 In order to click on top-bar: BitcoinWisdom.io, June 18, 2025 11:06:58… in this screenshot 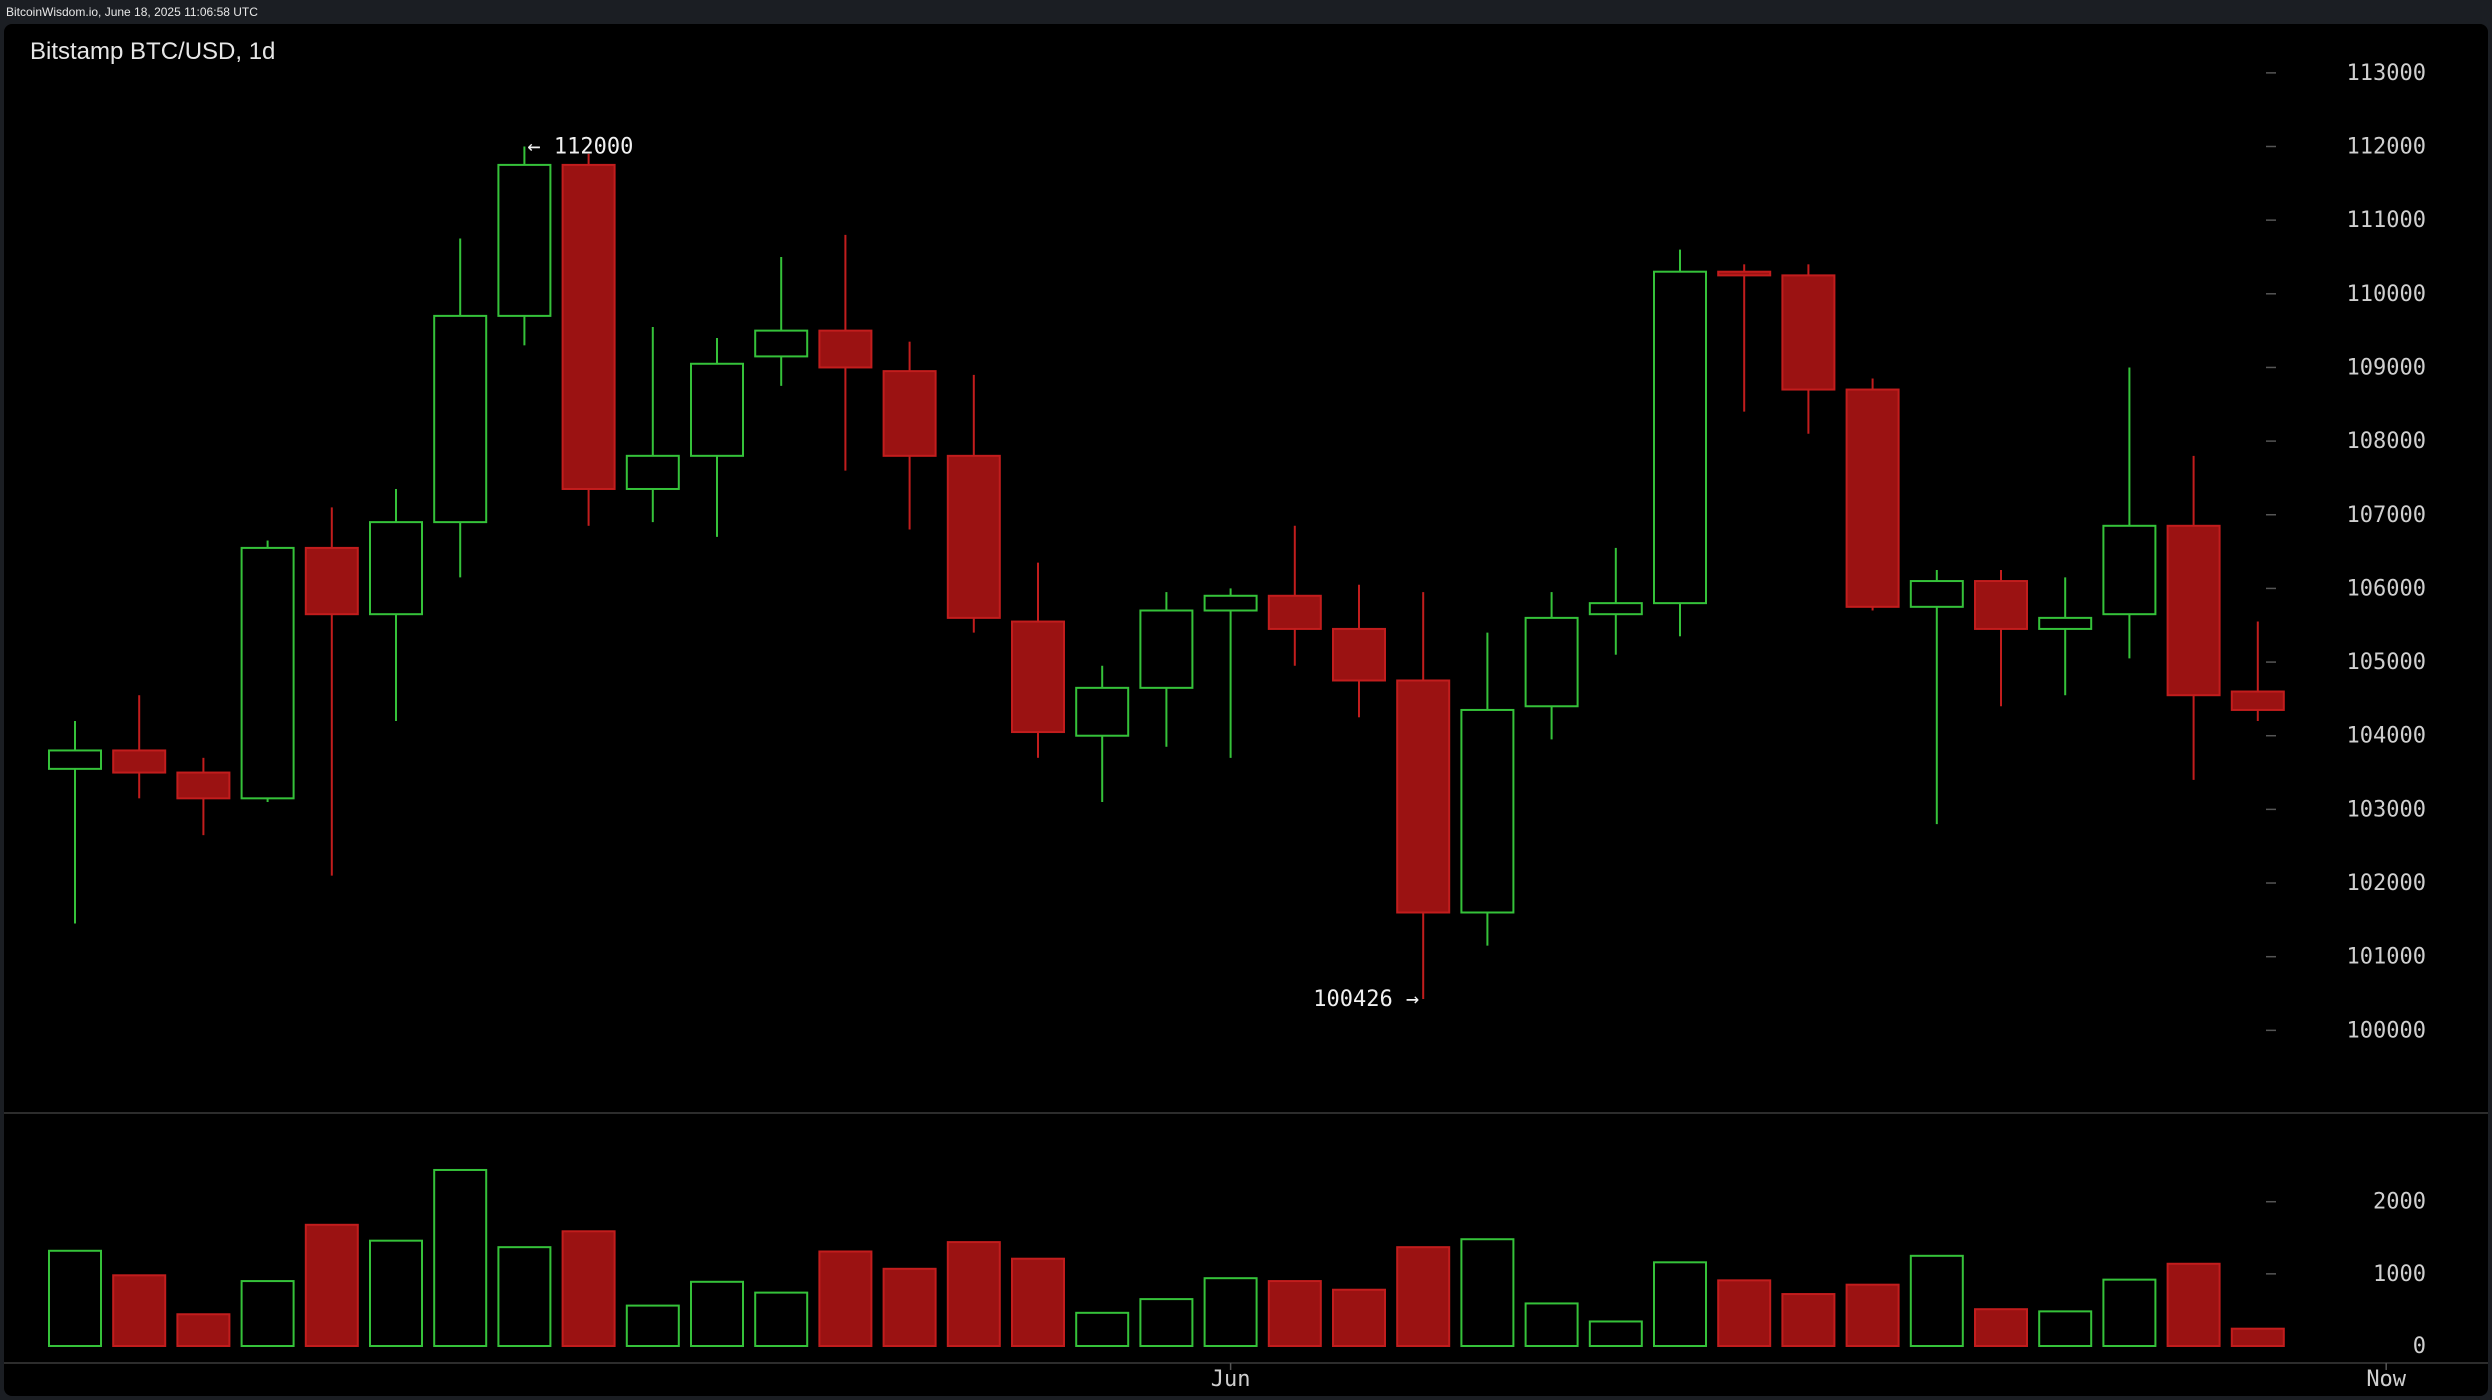, I will do `click(1246, 12)`.